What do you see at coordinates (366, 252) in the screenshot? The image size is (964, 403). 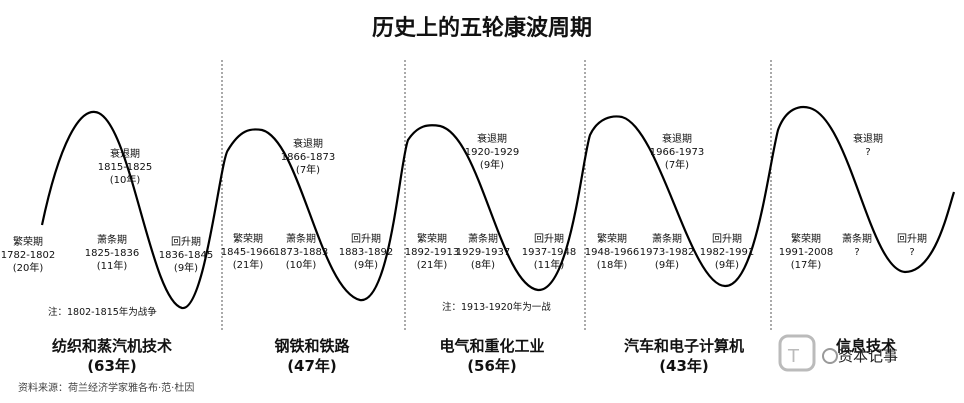 I see `c2-recovery: 回升期 1883-1892 (9年)` at bounding box center [366, 252].